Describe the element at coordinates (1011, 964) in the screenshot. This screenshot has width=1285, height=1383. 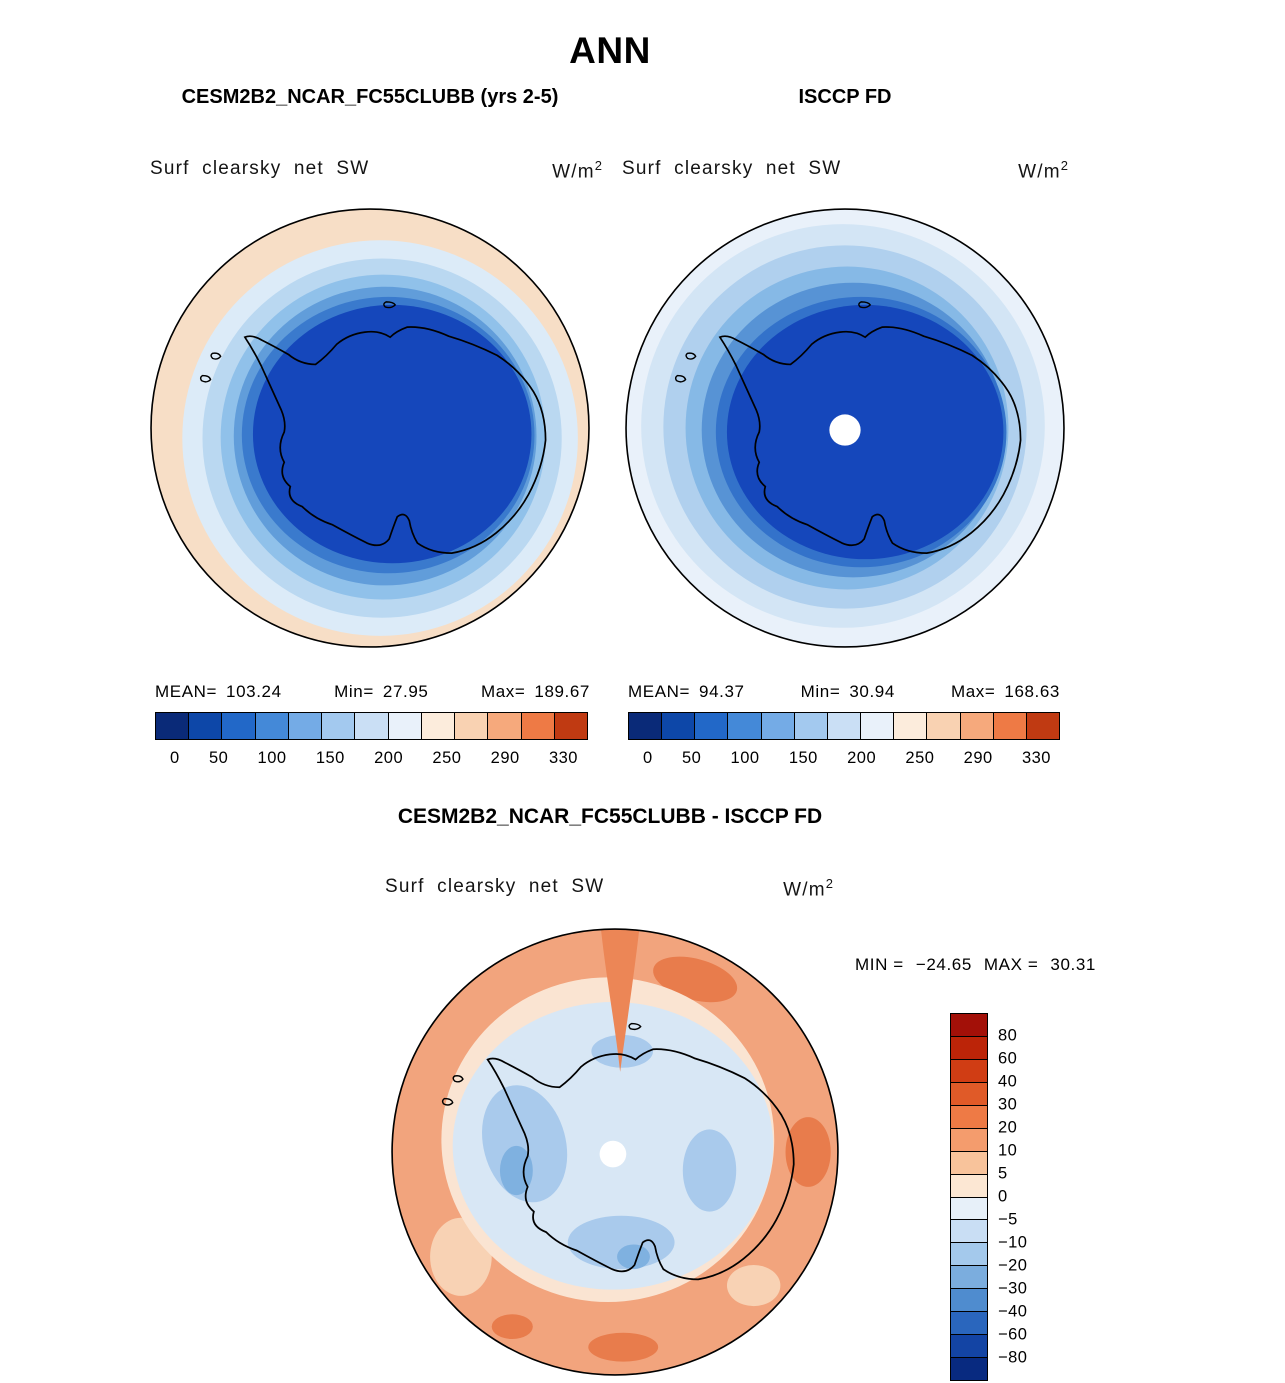
I see `max-label: MAX =` at that location.